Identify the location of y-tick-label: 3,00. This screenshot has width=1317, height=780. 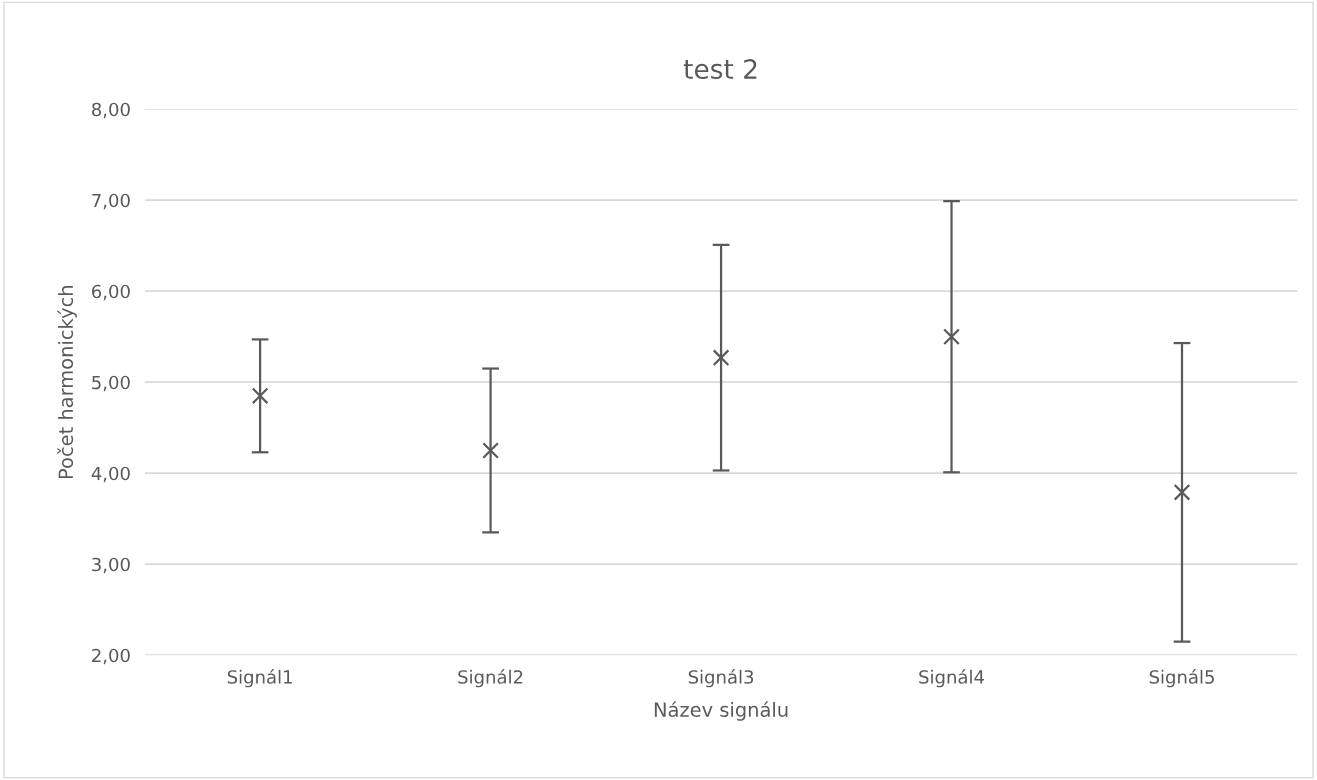
(111, 565).